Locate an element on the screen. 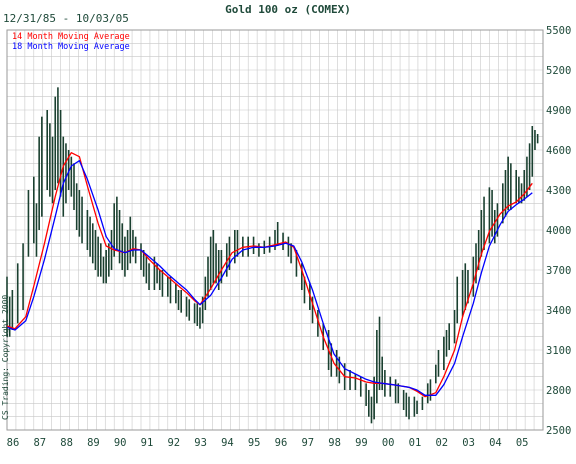 This screenshot has height=464, width=576. x-tick-label: 93 is located at coordinates (200, 443).